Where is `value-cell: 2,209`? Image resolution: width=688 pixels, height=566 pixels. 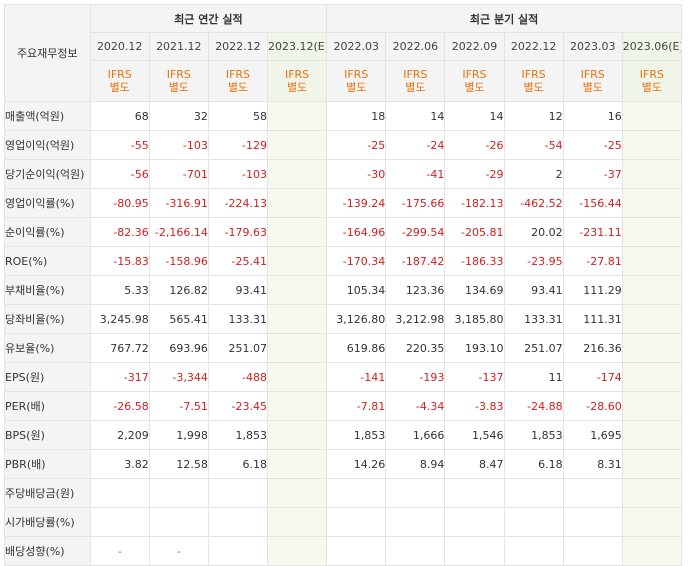
value-cell: 2,209 is located at coordinates (119, 435).